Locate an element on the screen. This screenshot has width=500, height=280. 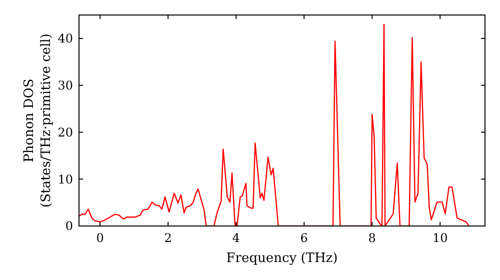
x-tick-label: 6 is located at coordinates (304, 238).